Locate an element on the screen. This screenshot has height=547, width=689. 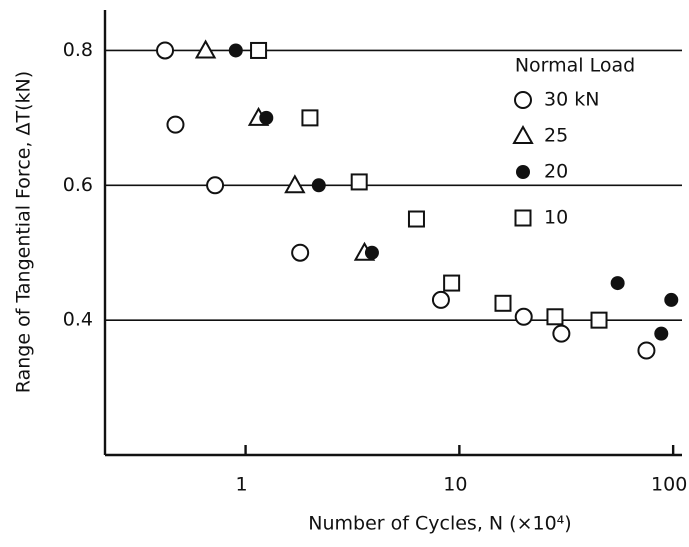
legend-label: 25 is located at coordinates (556, 136).